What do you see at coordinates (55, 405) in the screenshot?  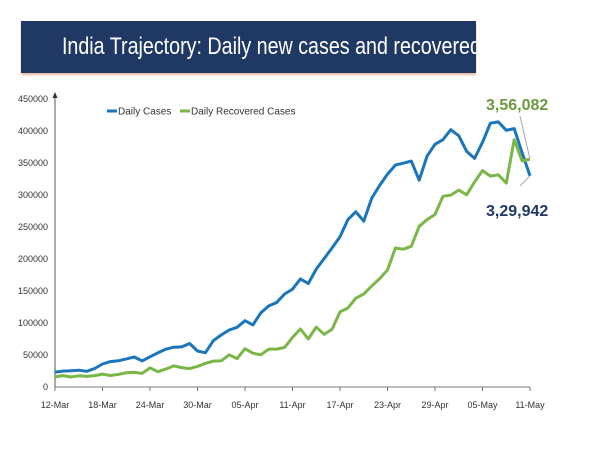 I see `x-tick-label: 12-Mar` at bounding box center [55, 405].